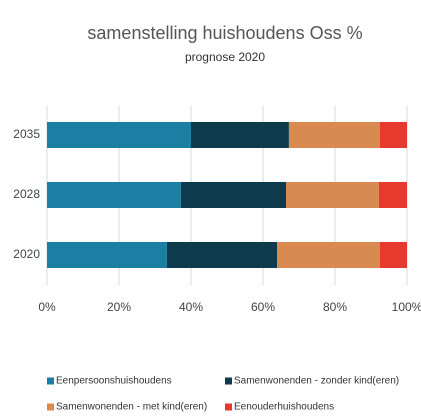 The height and width of the screenshot is (416, 421). What do you see at coordinates (26, 254) in the screenshot?
I see `y-tick-label: 2020` at bounding box center [26, 254].